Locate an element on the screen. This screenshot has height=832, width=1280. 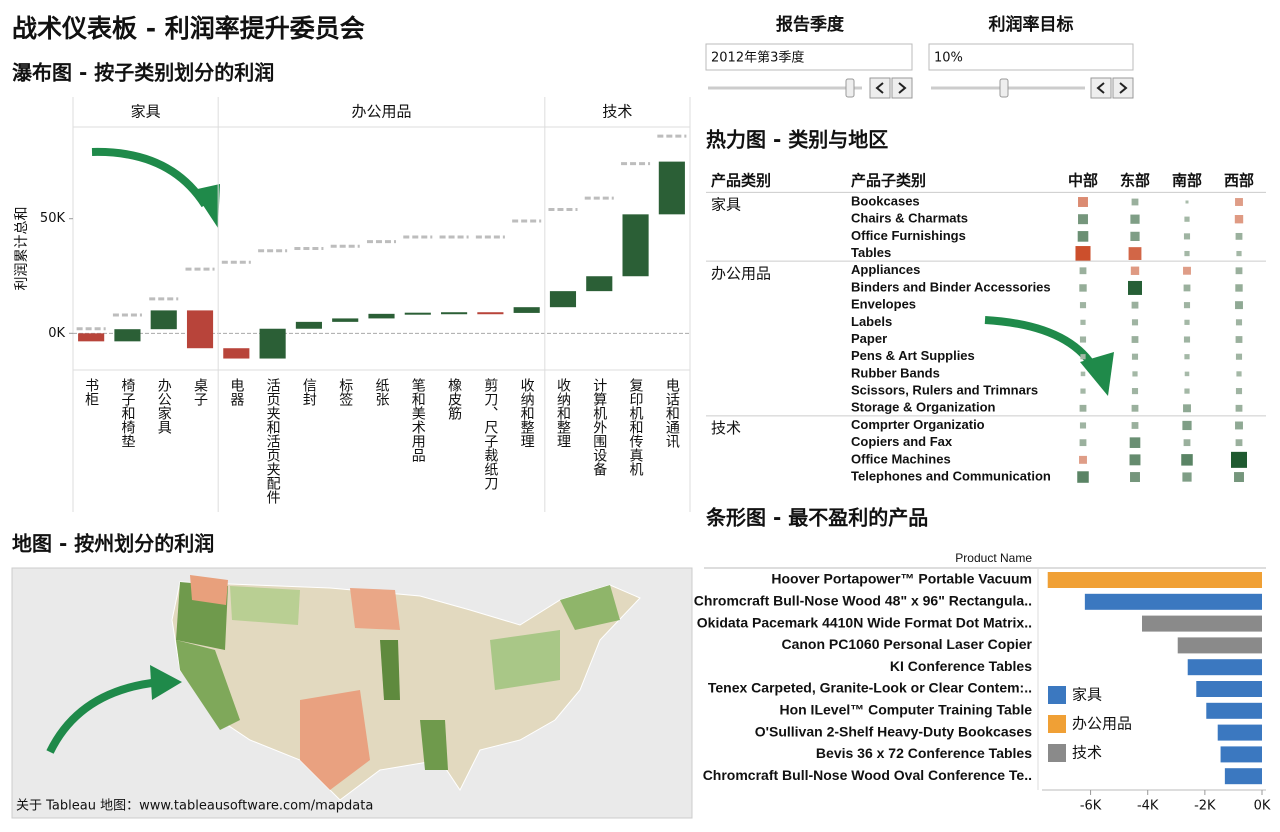
y-axis-label: 利润累计总和 is located at coordinates (22, 249).